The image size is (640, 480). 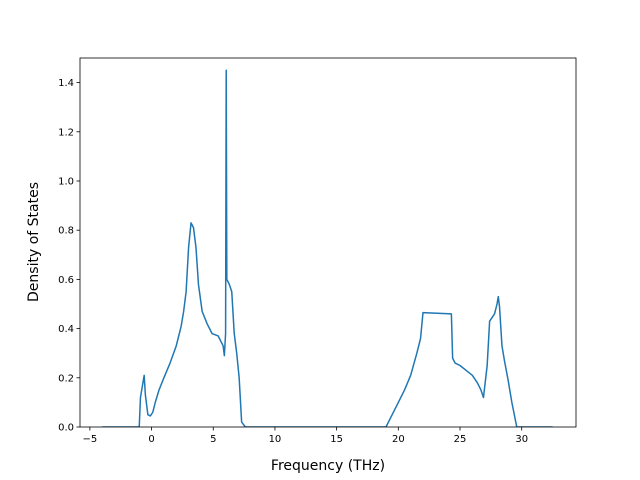 What do you see at coordinates (275, 439) in the screenshot?
I see `x-tick-label: 10` at bounding box center [275, 439].